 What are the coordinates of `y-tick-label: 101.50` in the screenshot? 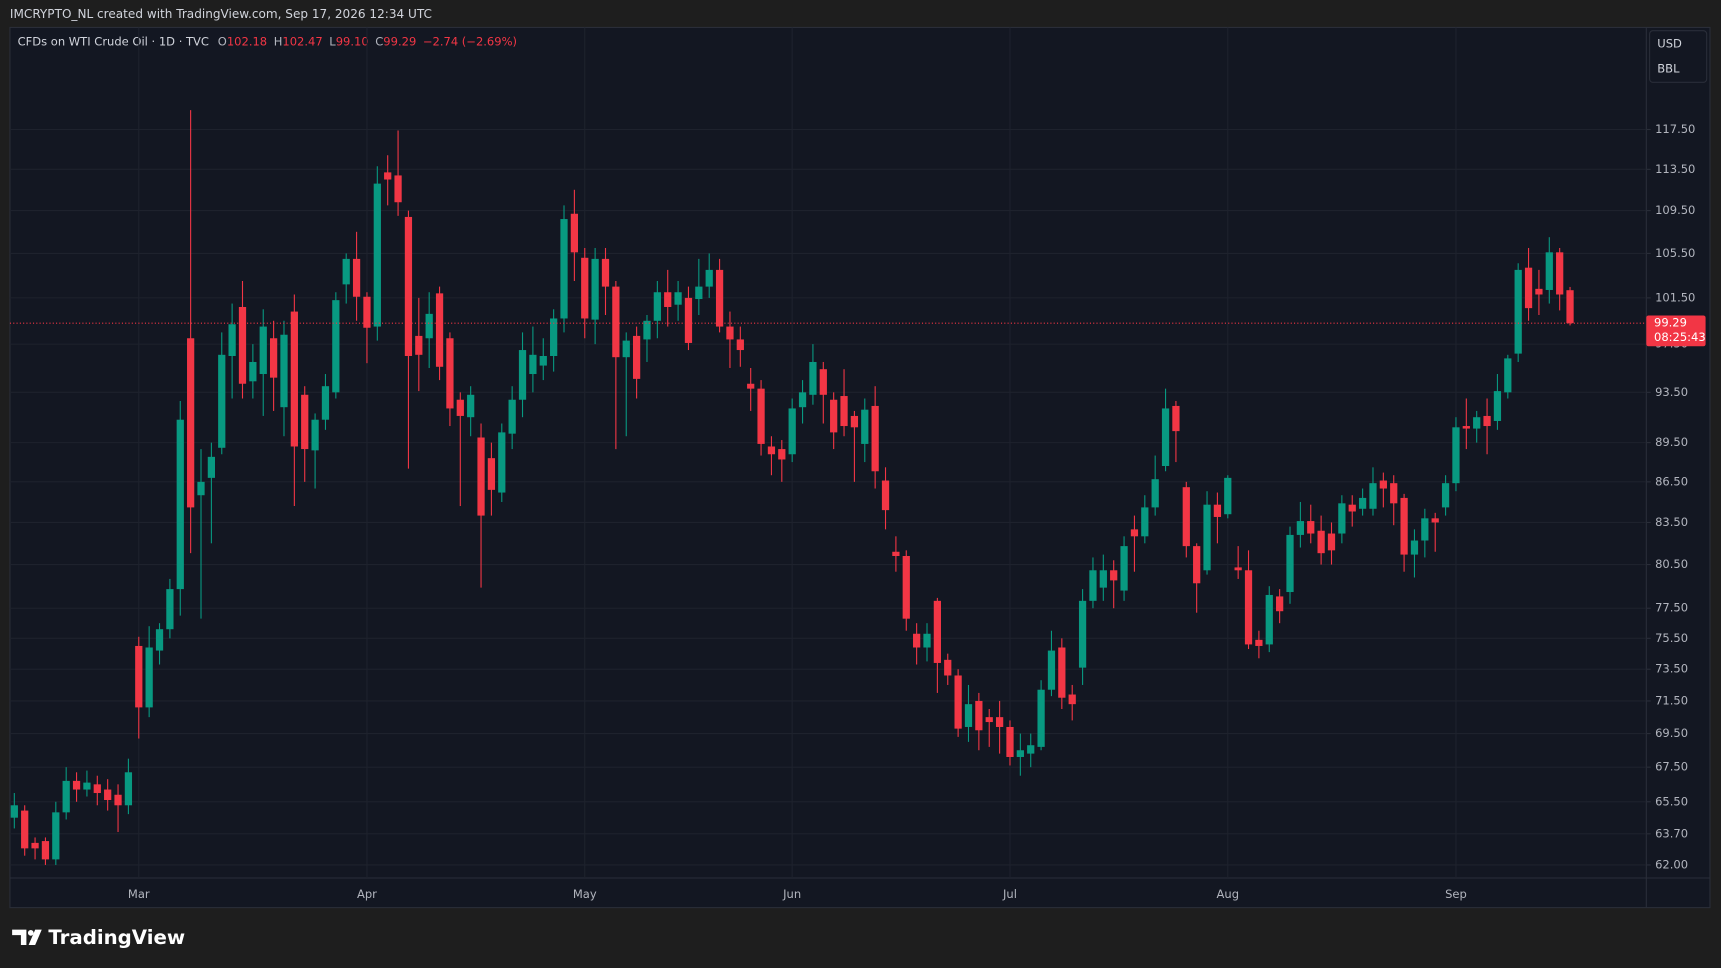 It's located at (1675, 297).